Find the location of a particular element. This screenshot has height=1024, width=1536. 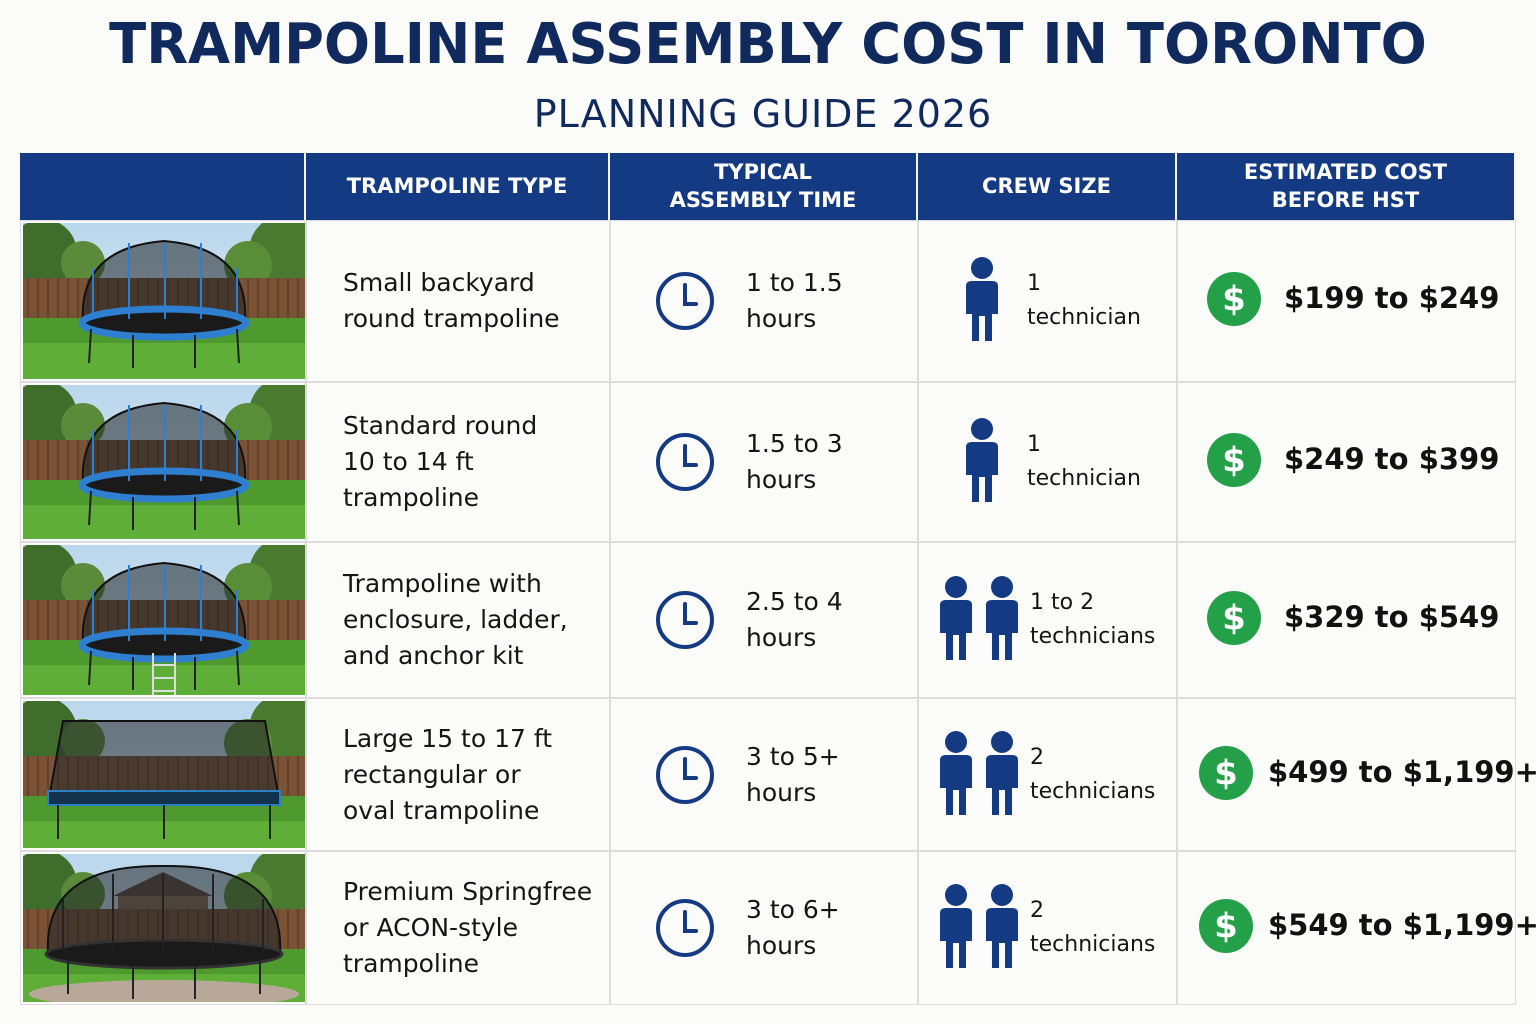

trampoline-type: oval trampoline is located at coordinates (441, 810).